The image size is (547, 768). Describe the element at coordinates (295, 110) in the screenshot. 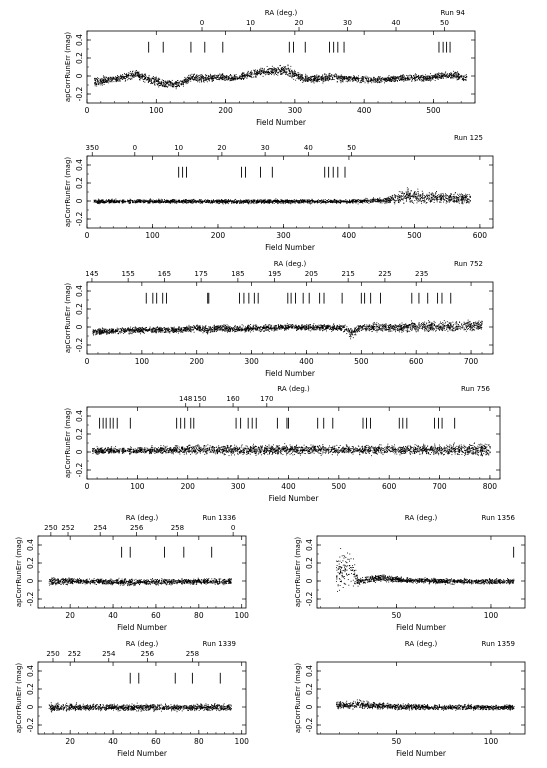

I see `x-tick-label: 300` at that location.